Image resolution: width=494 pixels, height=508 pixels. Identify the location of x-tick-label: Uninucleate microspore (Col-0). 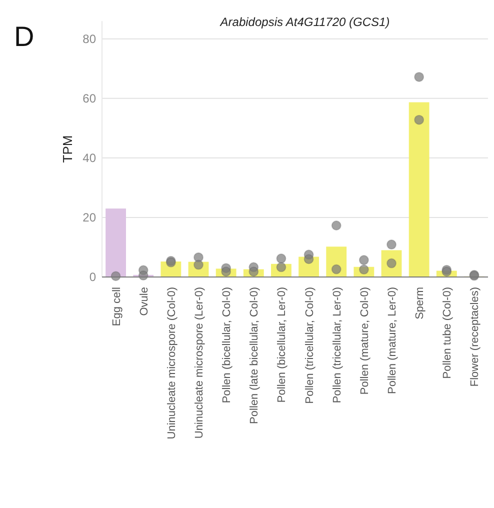
(172, 363).